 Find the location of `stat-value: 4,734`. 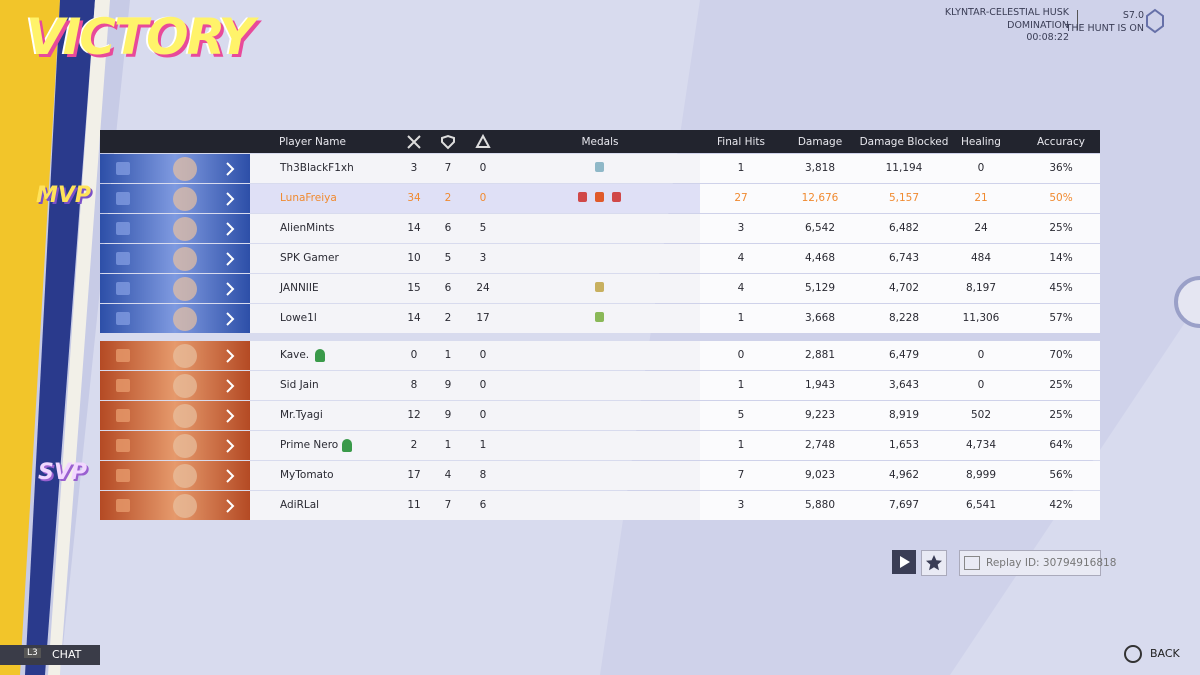

stat-value: 4,734 is located at coordinates (981, 445).